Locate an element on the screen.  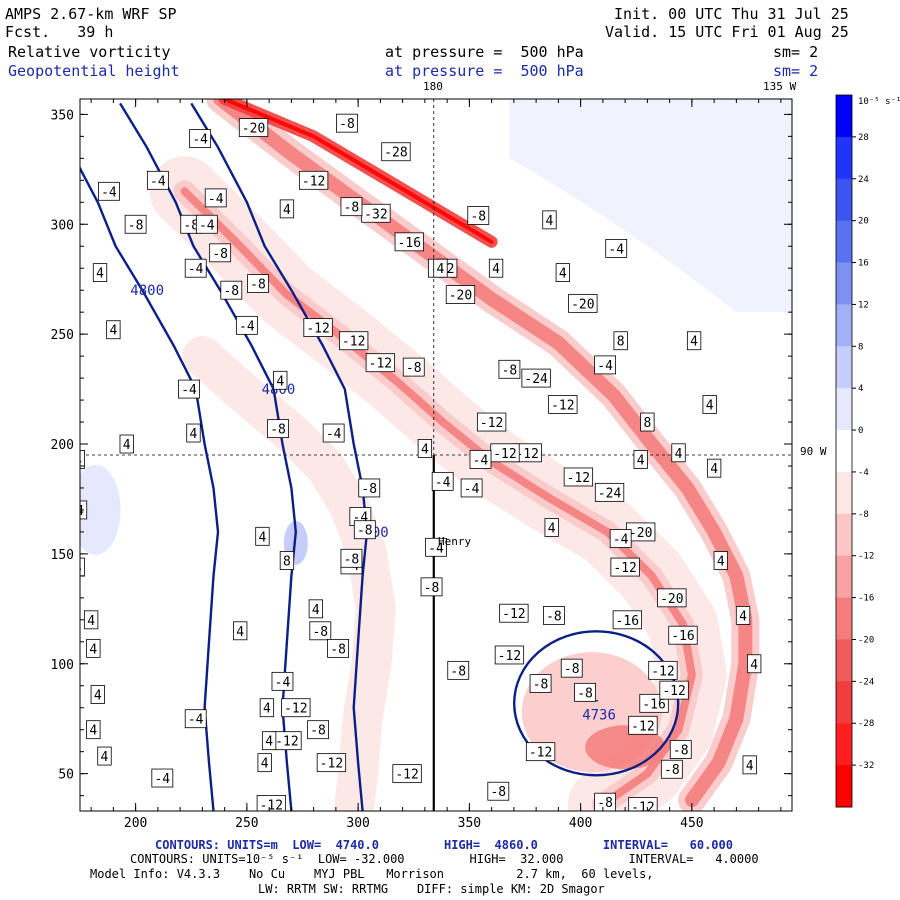
colorbar-tick-label: -32 is located at coordinates (866, 766).